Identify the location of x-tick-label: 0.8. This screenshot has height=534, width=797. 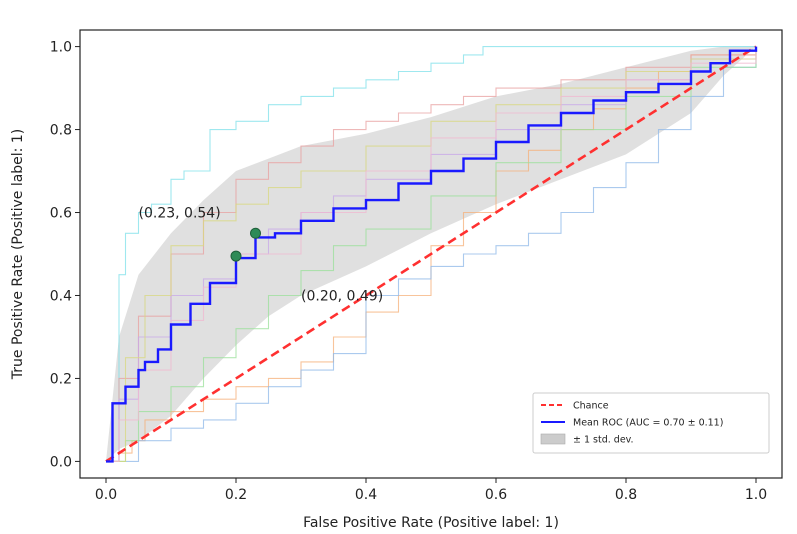
(626, 495).